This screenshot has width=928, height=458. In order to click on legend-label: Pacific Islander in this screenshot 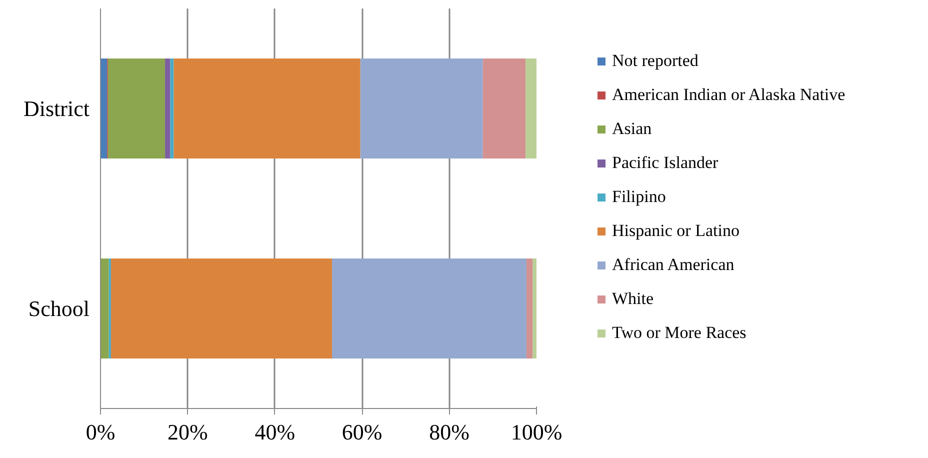, I will do `click(665, 163)`.